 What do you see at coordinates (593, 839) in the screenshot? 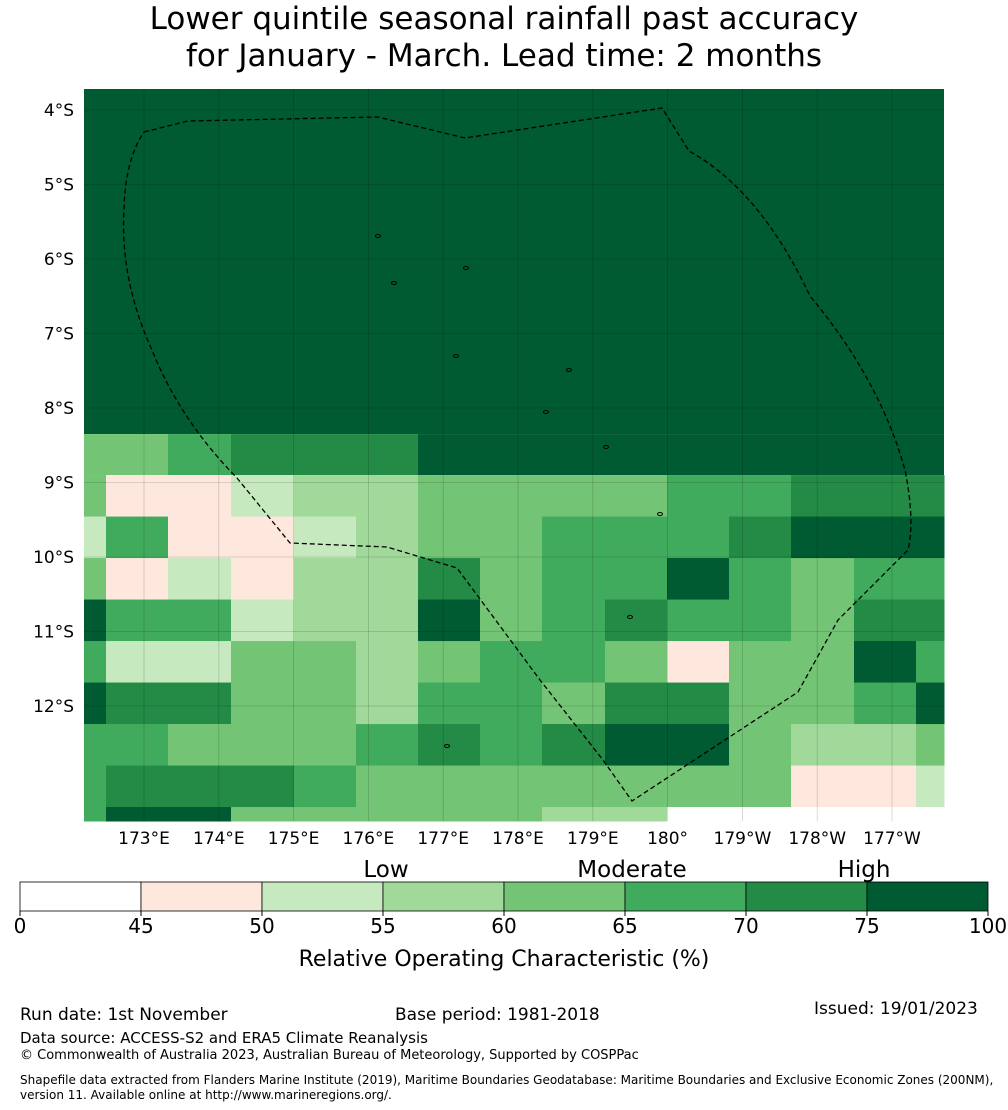
I see `longitude-label: 179°E` at bounding box center [593, 839].